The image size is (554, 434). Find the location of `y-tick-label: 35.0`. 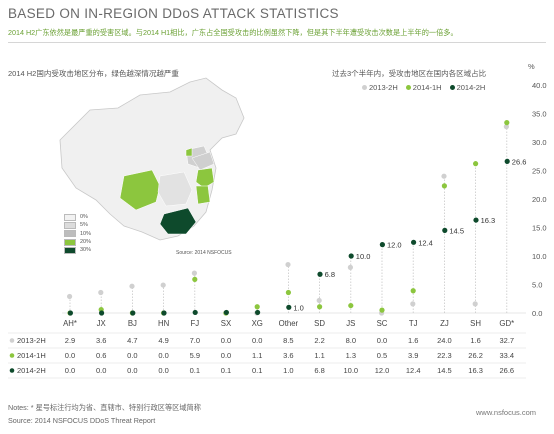

y-tick-label: 35.0 is located at coordinates (539, 114).